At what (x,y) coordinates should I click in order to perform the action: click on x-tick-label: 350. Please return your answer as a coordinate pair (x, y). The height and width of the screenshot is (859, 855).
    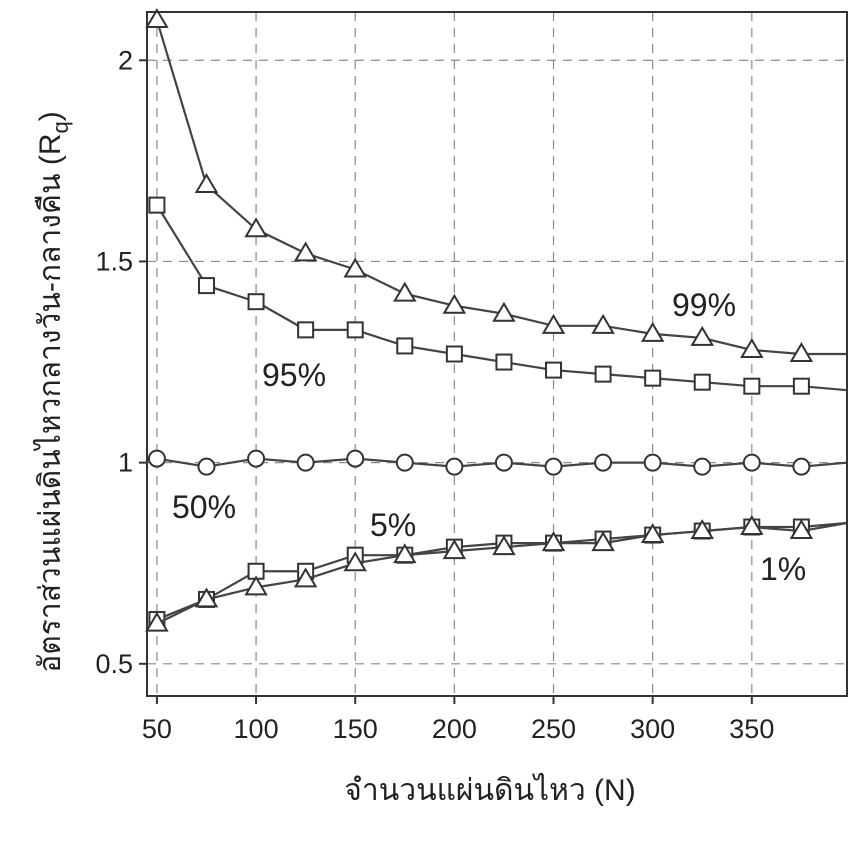
    Looking at the image, I should click on (751, 729).